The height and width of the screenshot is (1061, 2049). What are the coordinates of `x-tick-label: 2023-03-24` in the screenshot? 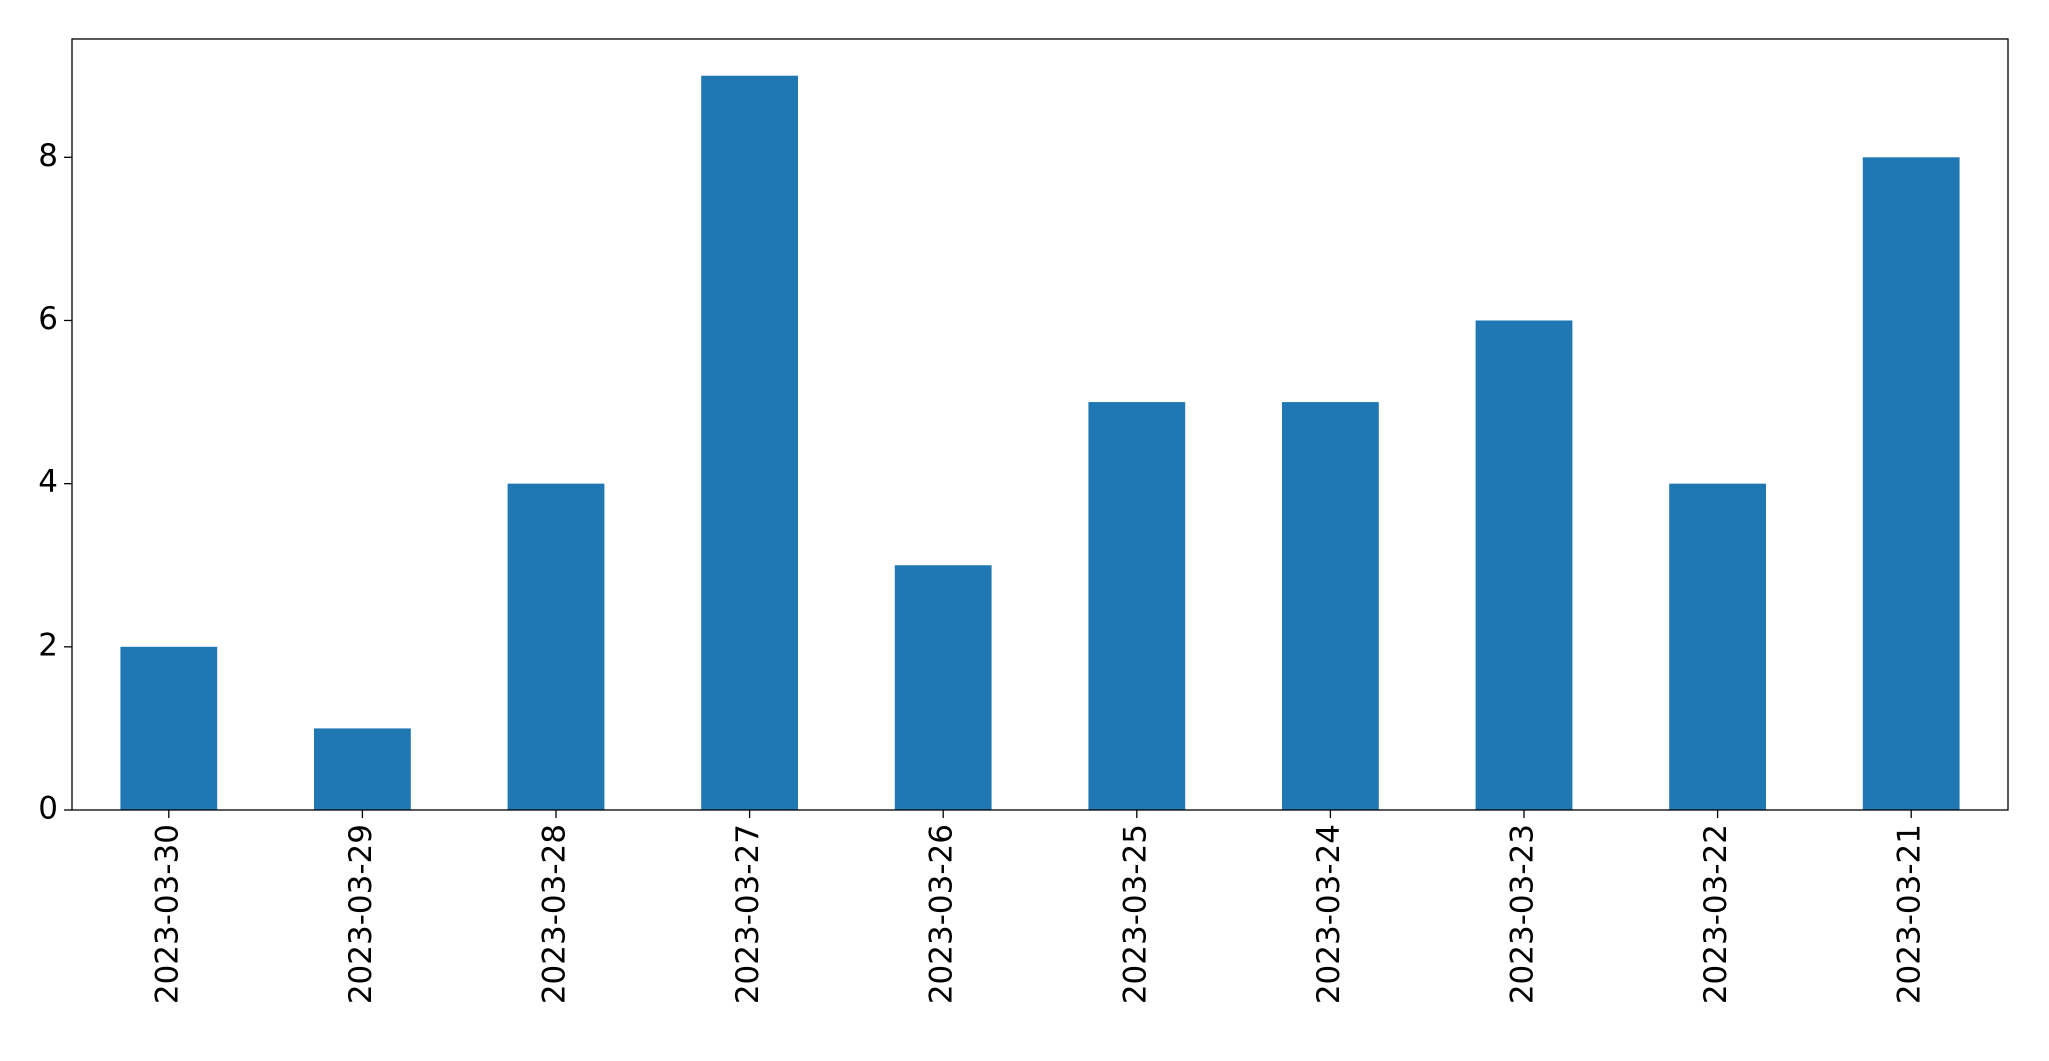 It's located at (1329, 914).